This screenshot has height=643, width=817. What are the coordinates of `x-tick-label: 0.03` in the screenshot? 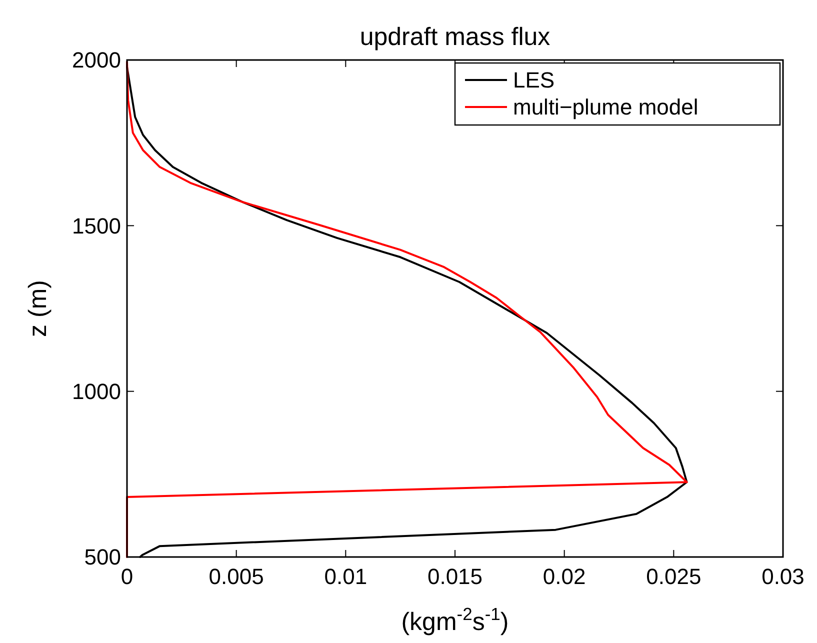 It's located at (783, 576).